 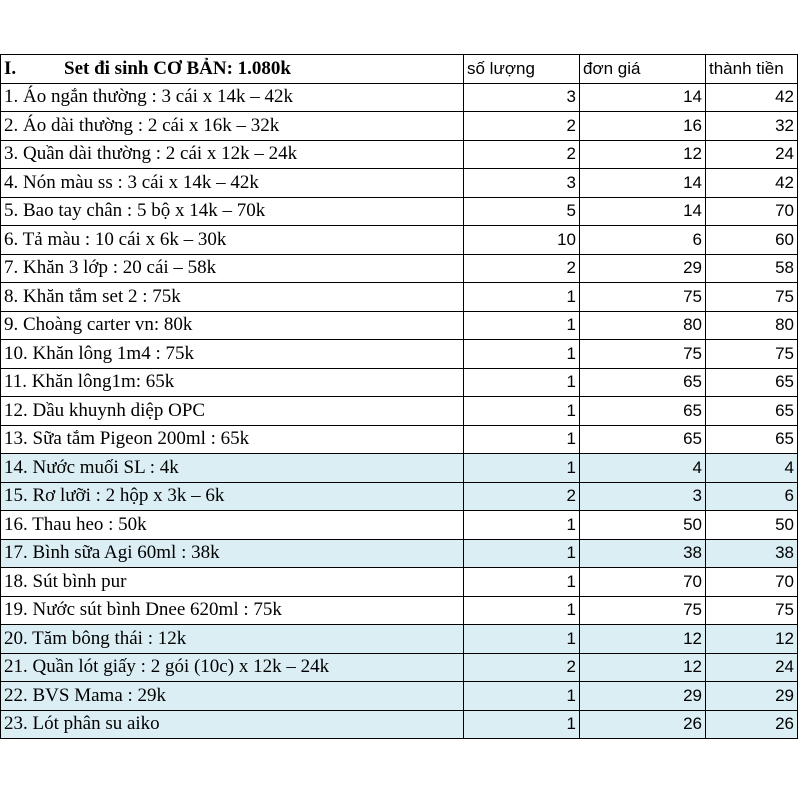 What do you see at coordinates (751, 525) in the screenshot?
I see `total-cell: 50` at bounding box center [751, 525].